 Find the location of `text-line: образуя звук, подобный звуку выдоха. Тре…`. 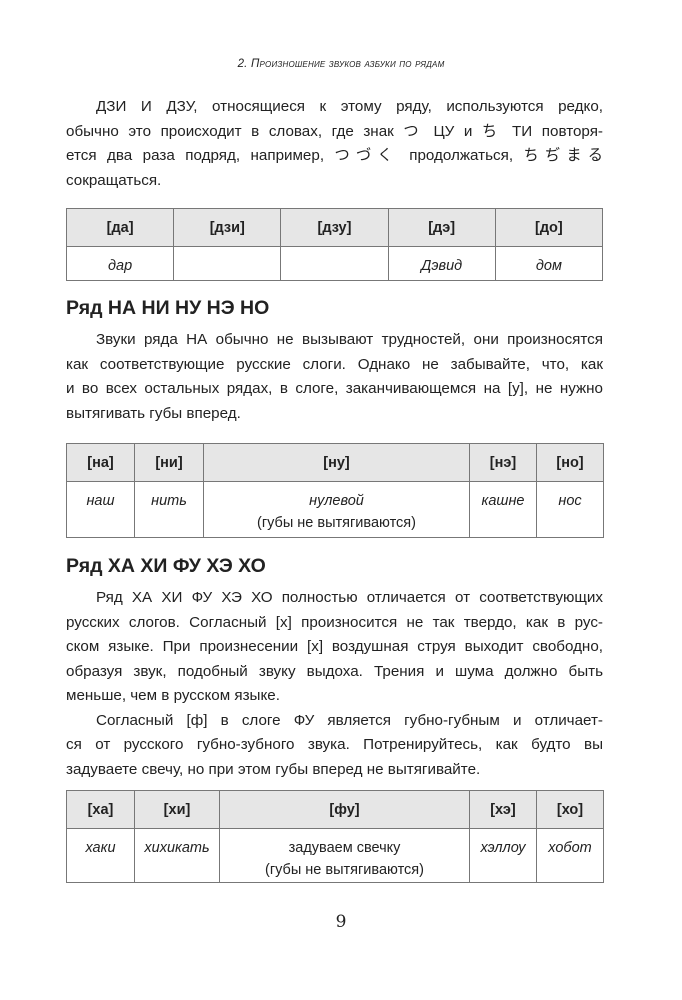

text-line: образуя звук, подобный звуку выдоха. Тре… is located at coordinates (334, 671).